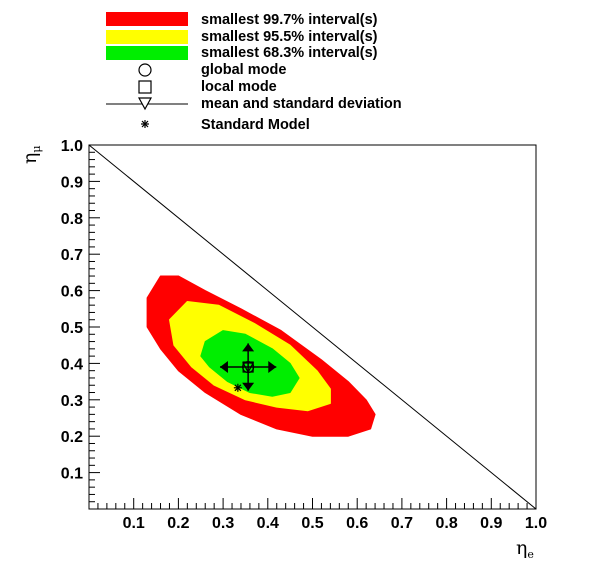 The width and height of the screenshot is (596, 572). Describe the element at coordinates (357, 523) in the screenshot. I see `x-tick-label: 0.6` at that location.